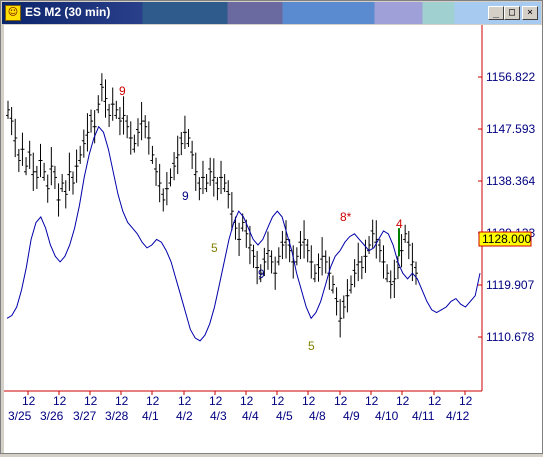  I want to click on date-label: 4/11, so click(423, 416).